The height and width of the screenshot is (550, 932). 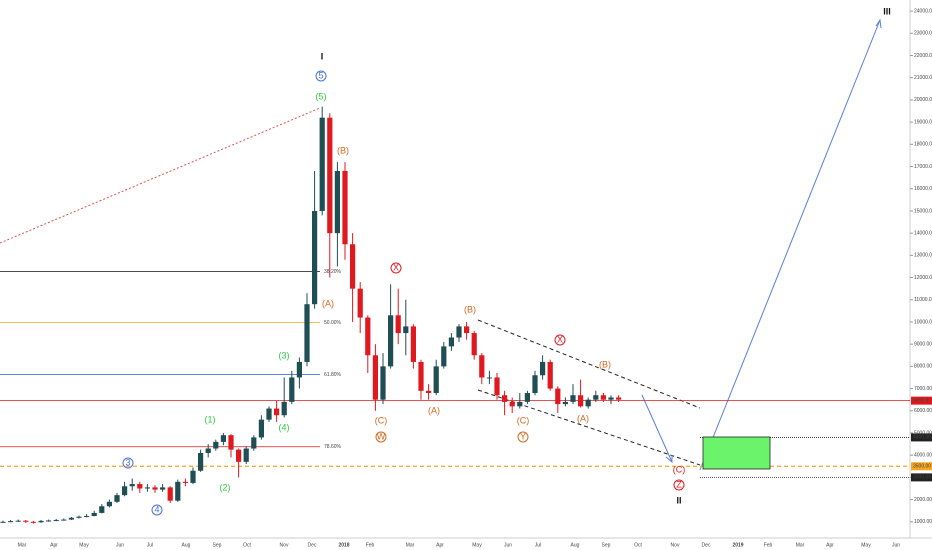 I want to click on wave-label: II, so click(x=678, y=500).